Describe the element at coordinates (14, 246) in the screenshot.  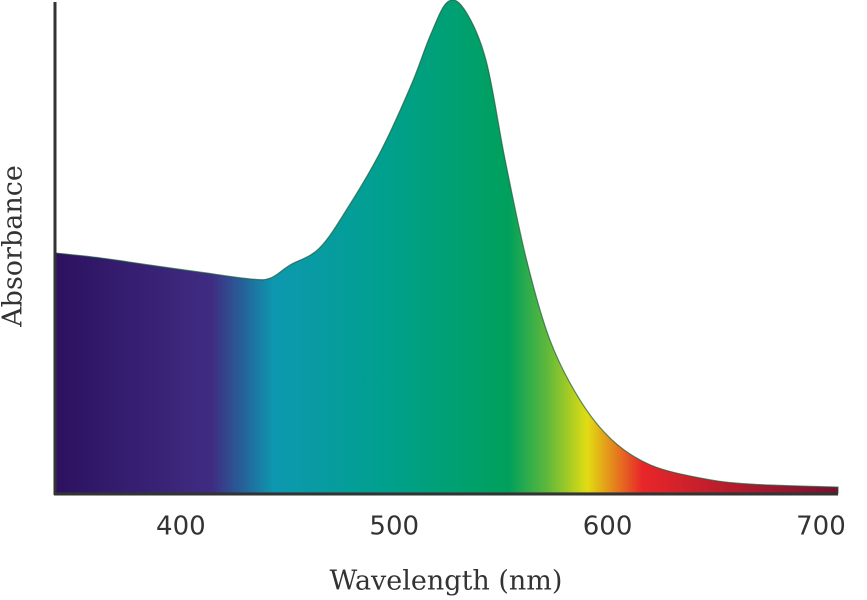
I see `y-axis-label: Absorbance` at that location.